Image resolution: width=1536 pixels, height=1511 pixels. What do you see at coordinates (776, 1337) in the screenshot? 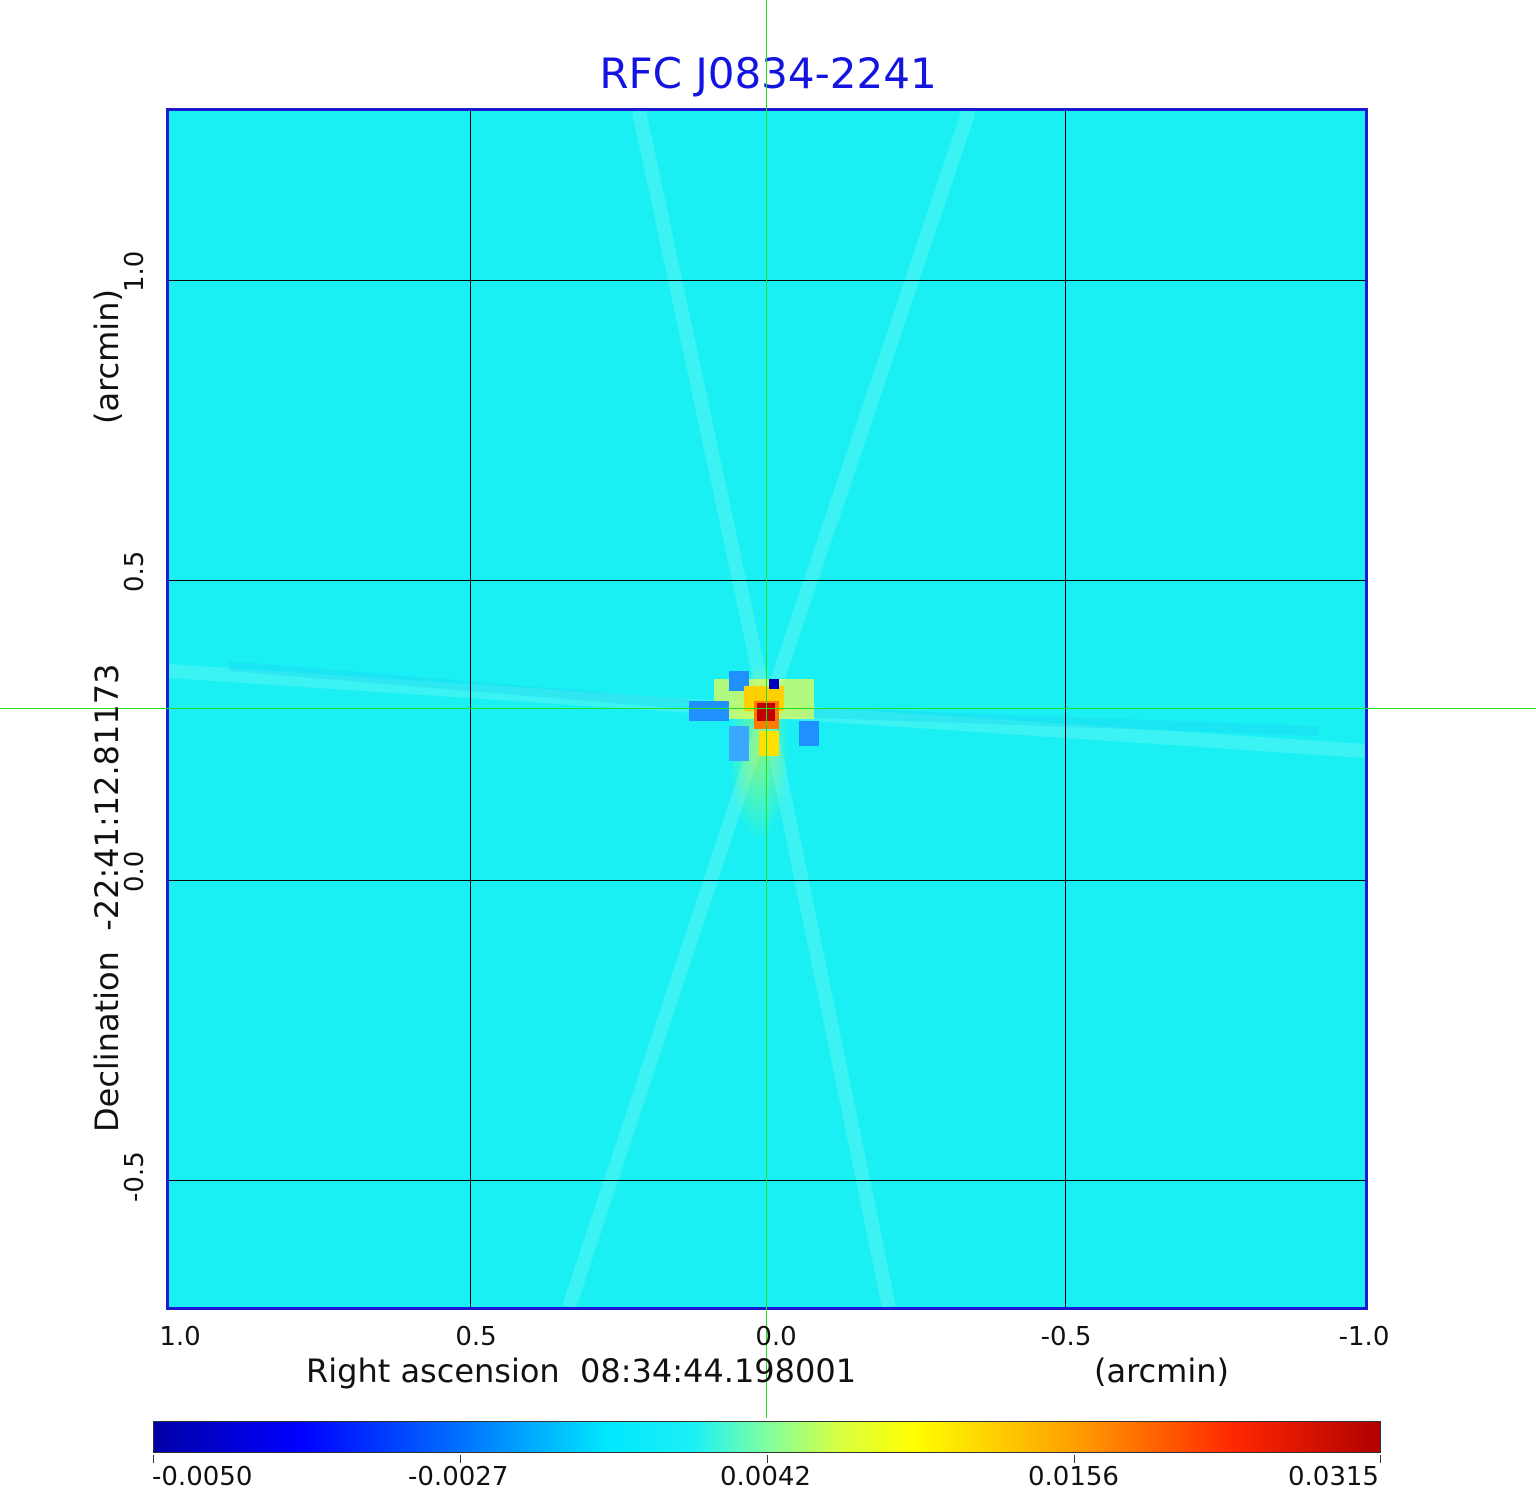
I see `x-tick-label: 0.0` at bounding box center [776, 1337].